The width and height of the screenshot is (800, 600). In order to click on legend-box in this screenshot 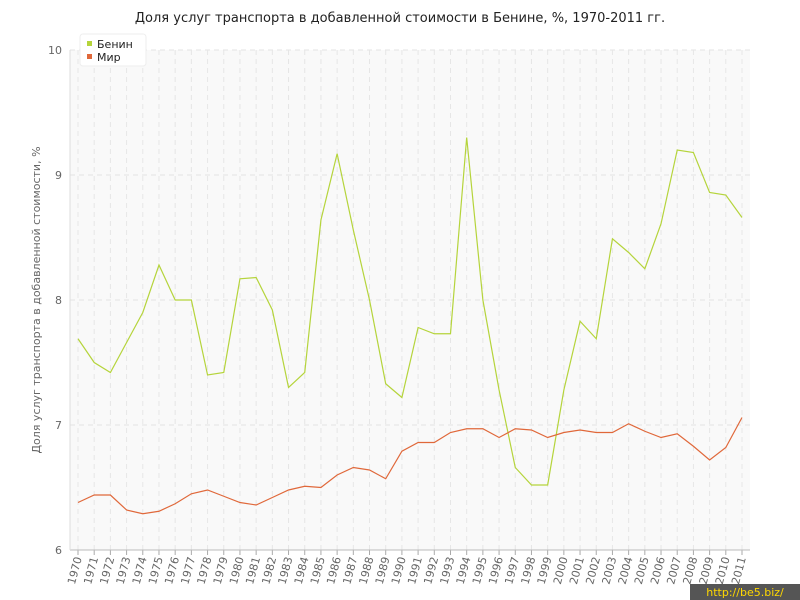, I will do `click(113, 50)`.